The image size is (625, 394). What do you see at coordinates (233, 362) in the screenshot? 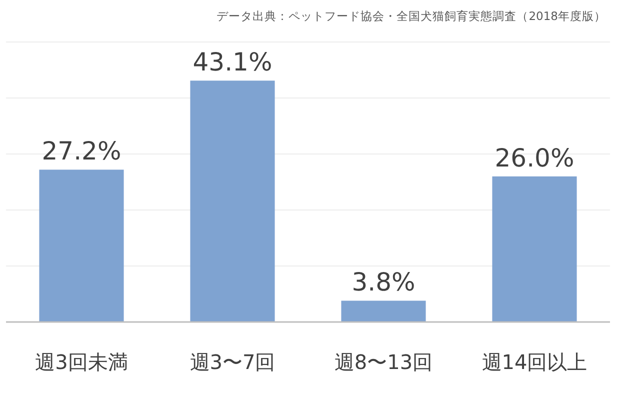
I see `x-tick: 週3〜7回` at bounding box center [233, 362].